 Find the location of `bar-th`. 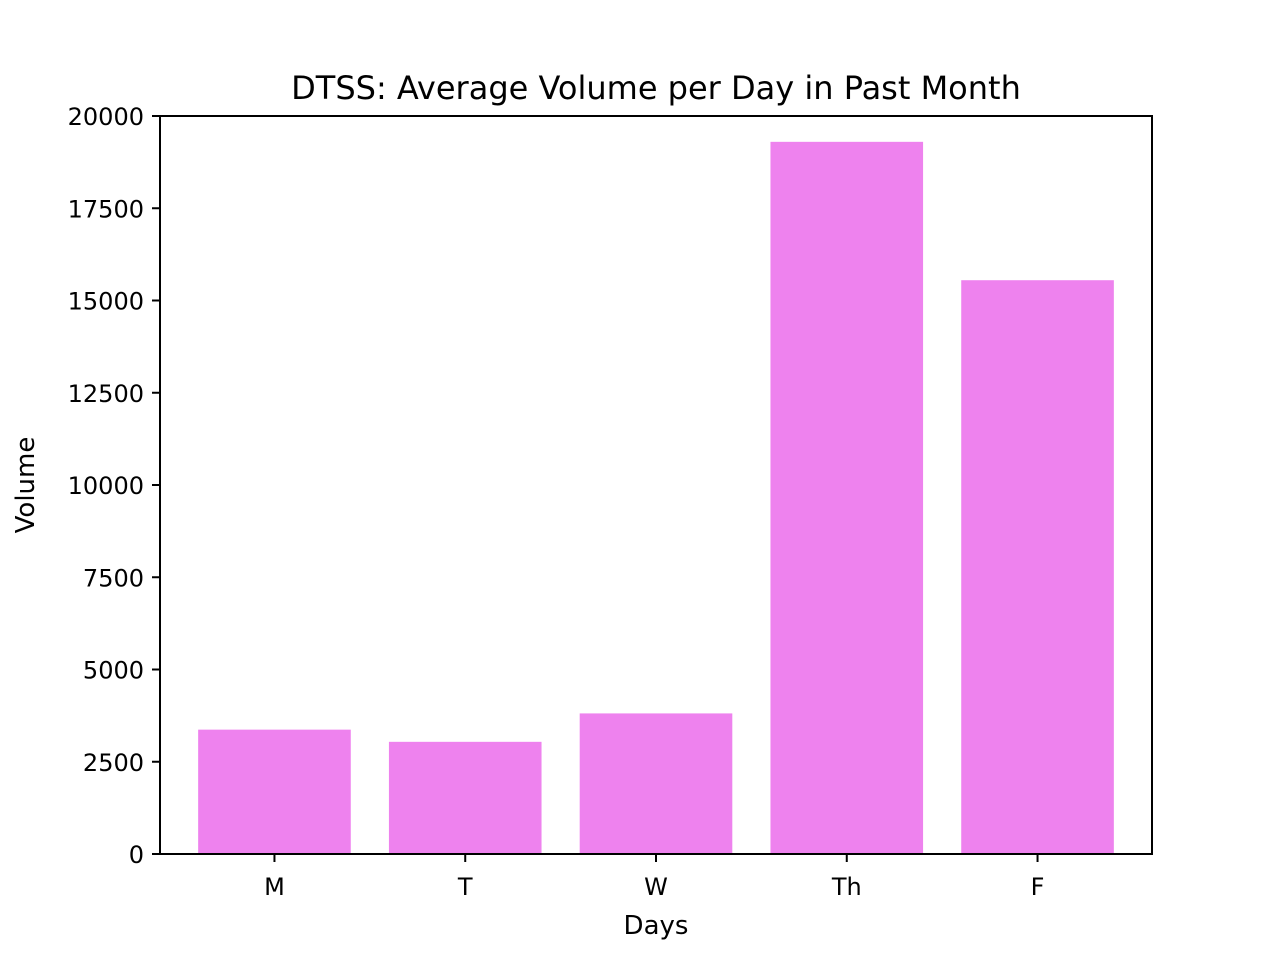

bar-th is located at coordinates (847, 497).